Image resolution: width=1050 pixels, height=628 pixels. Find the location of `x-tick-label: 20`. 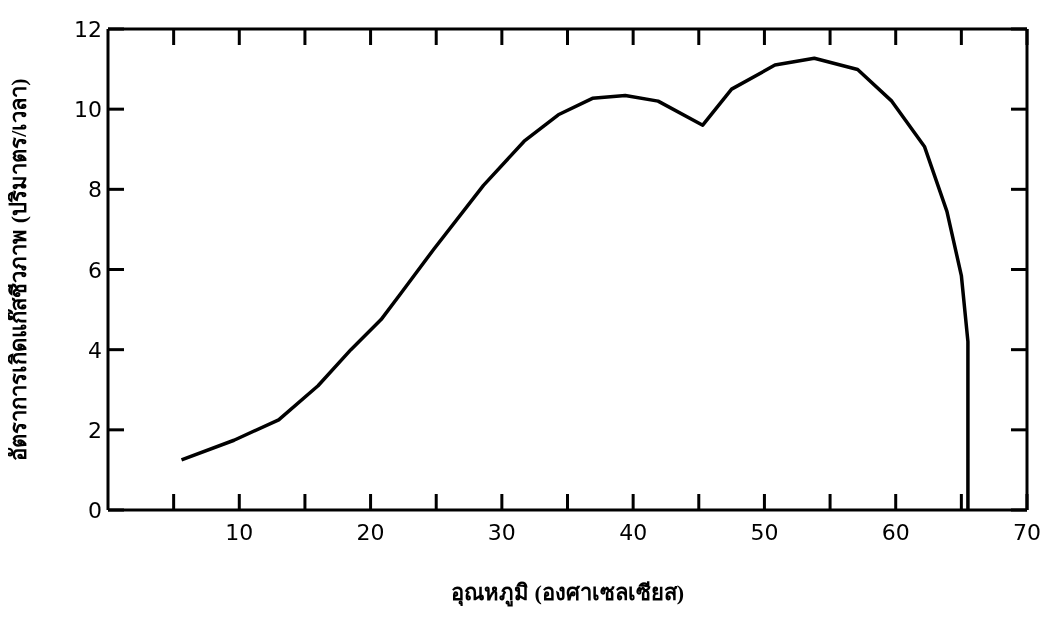

x-tick-label: 20 is located at coordinates (370, 532).